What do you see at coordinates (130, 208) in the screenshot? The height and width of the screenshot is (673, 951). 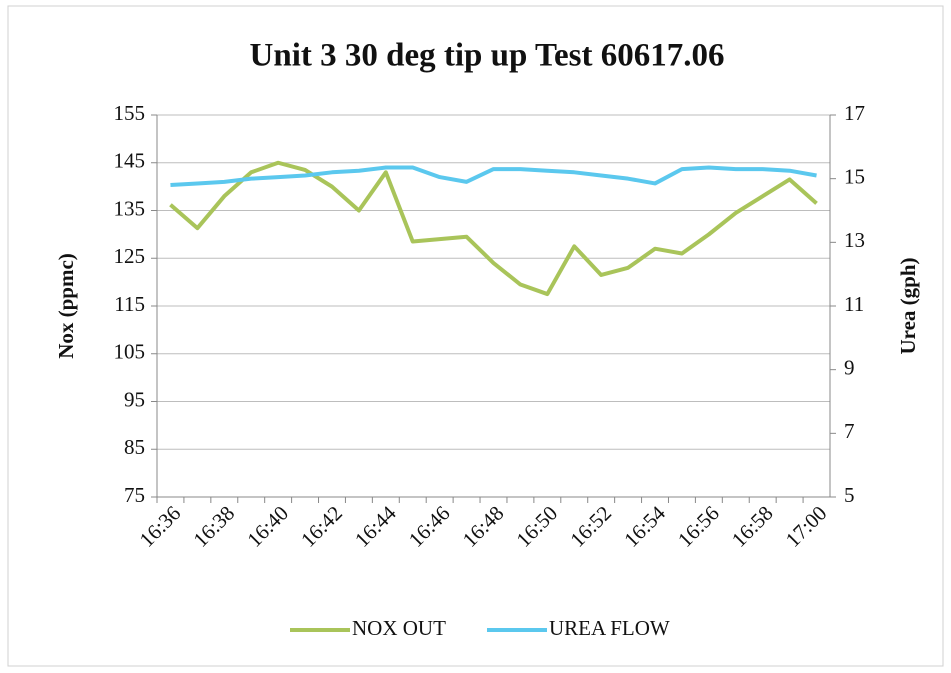 I see `y-tick-label: 135` at bounding box center [130, 208].